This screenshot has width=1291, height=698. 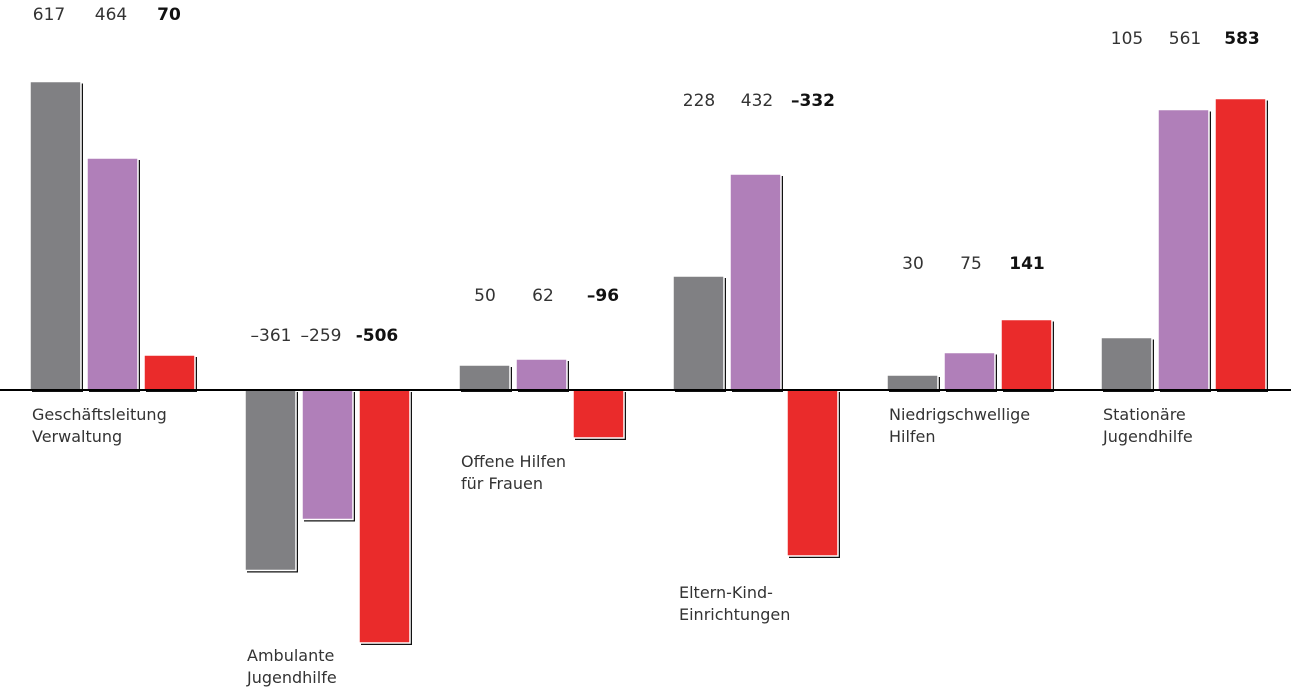 What do you see at coordinates (1185, 39) in the screenshot?
I see `data-label: 561` at bounding box center [1185, 39].